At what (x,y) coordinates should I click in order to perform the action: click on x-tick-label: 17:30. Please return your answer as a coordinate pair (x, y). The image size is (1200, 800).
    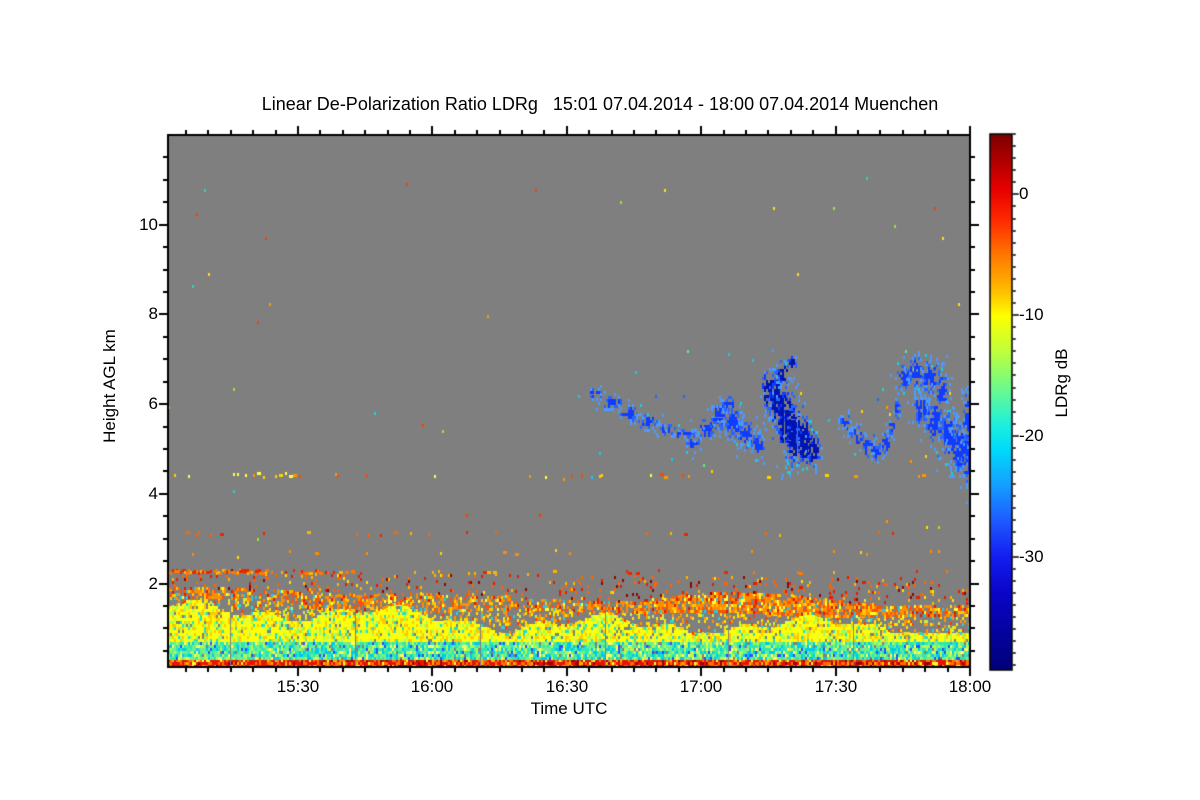
    Looking at the image, I should click on (836, 686).